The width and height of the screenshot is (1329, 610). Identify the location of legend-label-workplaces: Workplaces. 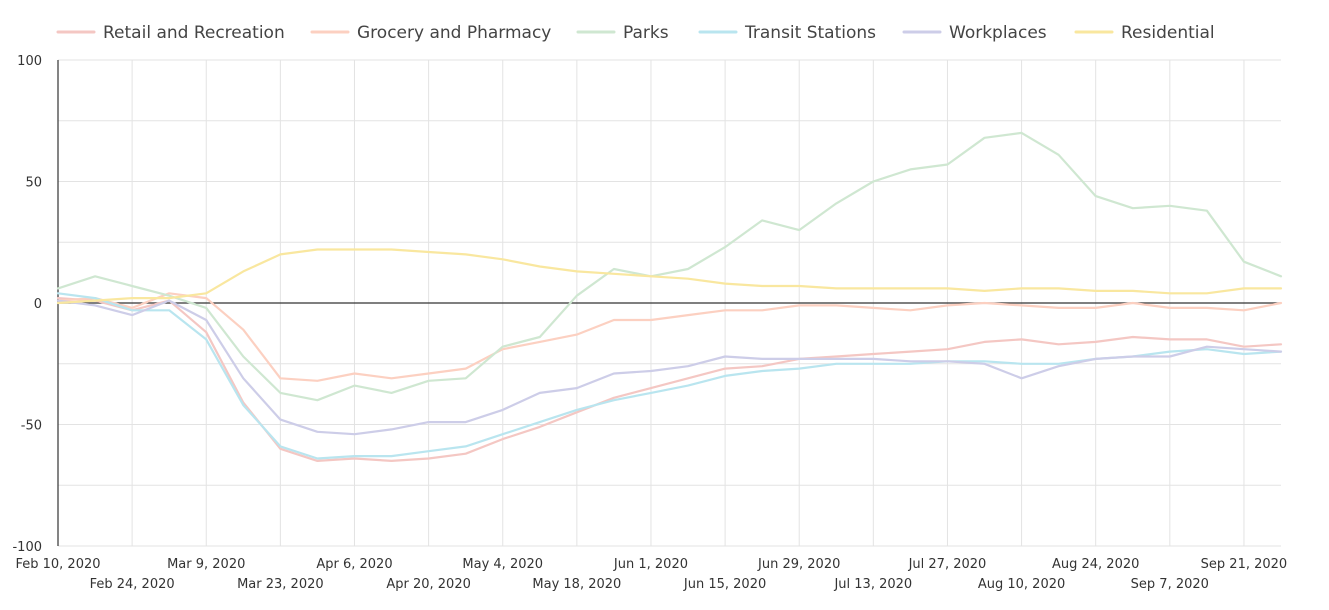
(998, 33).